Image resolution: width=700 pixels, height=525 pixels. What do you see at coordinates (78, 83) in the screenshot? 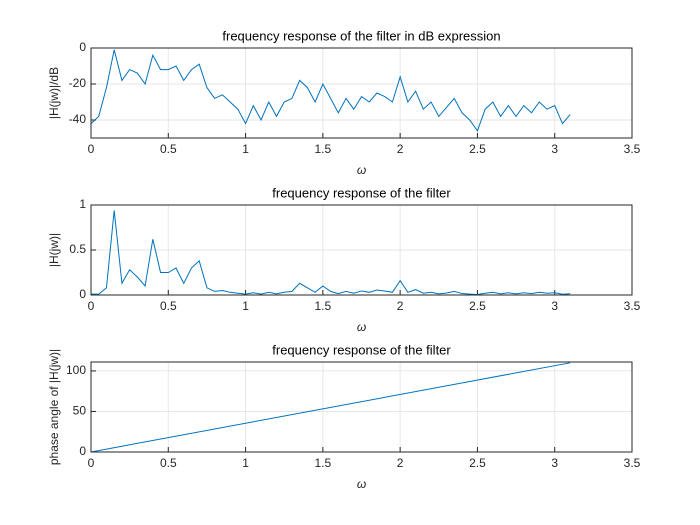
I see `y-tick-label: -20` at bounding box center [78, 83].